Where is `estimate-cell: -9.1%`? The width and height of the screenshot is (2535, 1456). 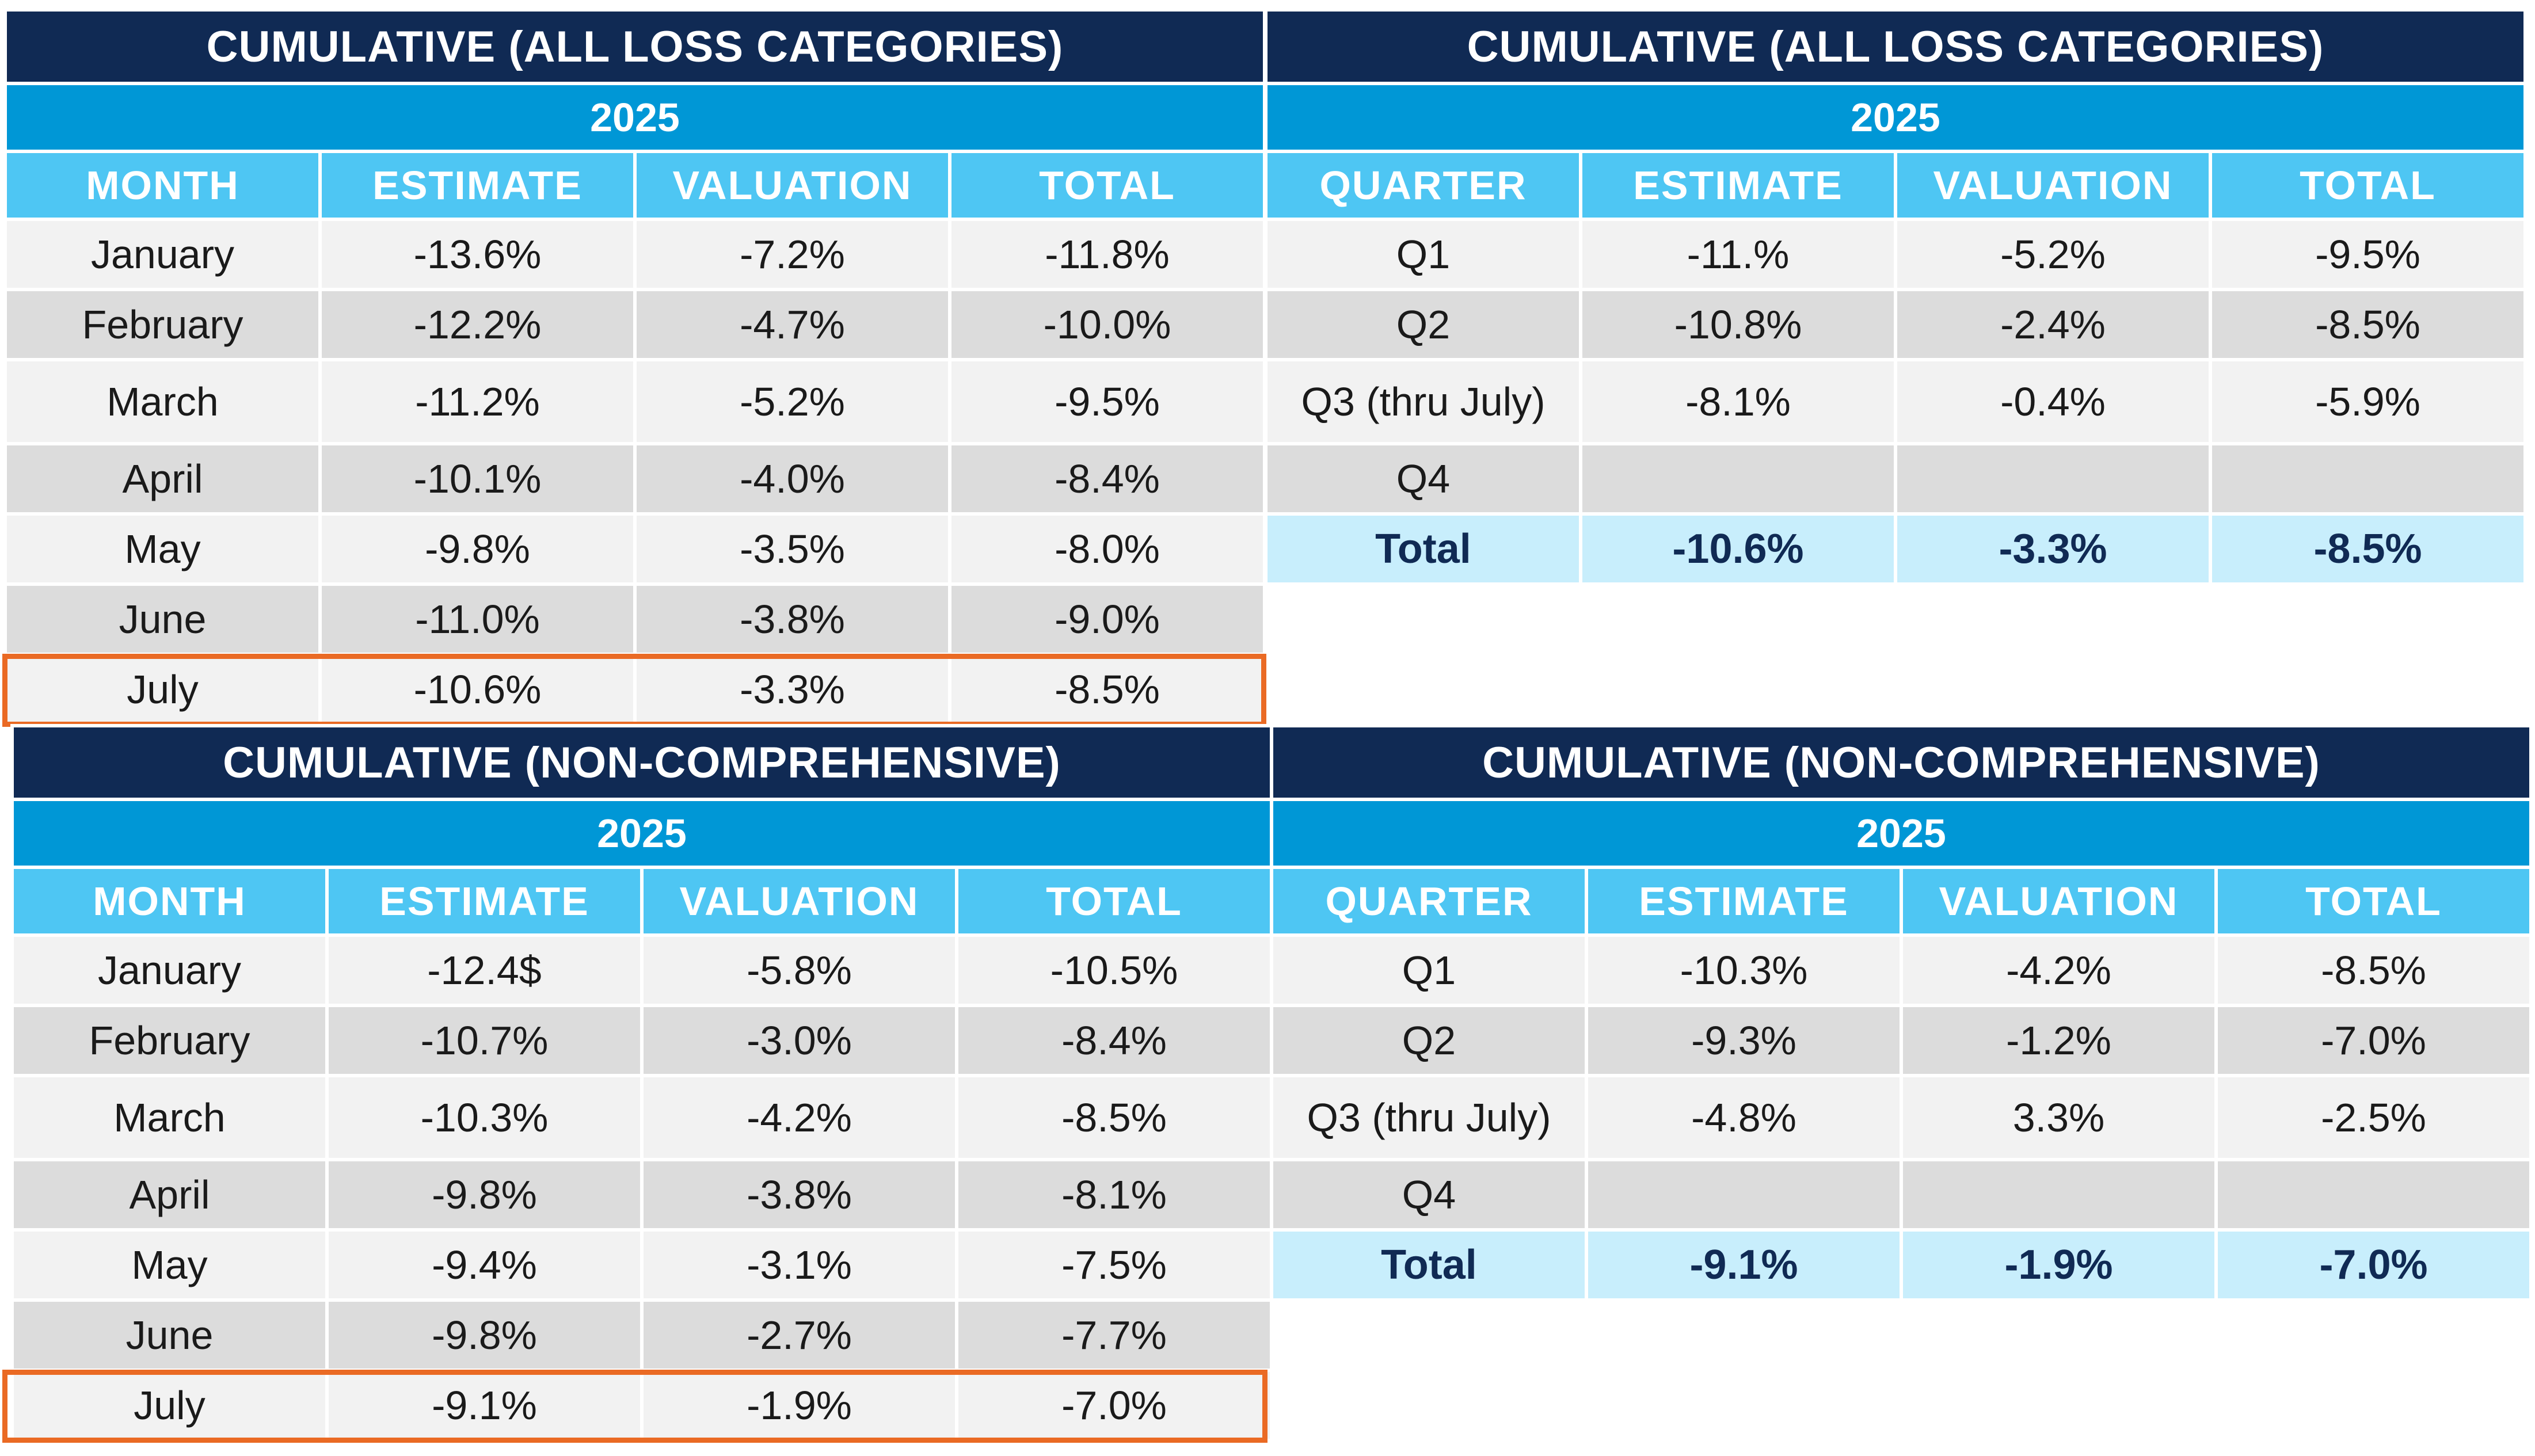
estimate-cell: -9.1% is located at coordinates (484, 1405).